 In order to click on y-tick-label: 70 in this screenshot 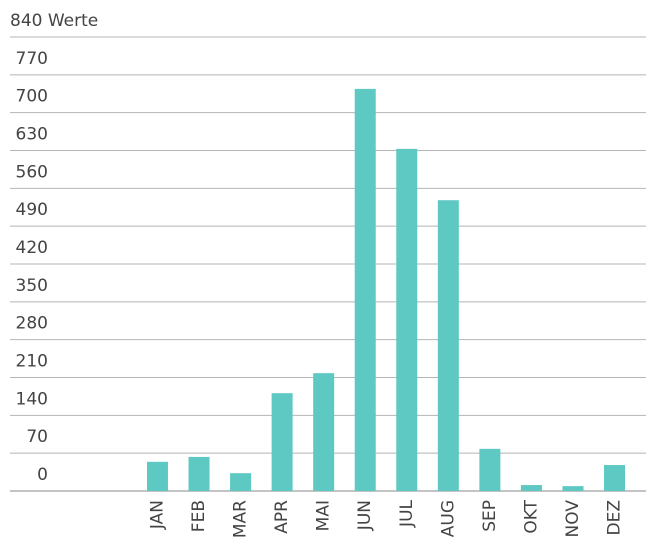, I will do `click(37, 437)`.